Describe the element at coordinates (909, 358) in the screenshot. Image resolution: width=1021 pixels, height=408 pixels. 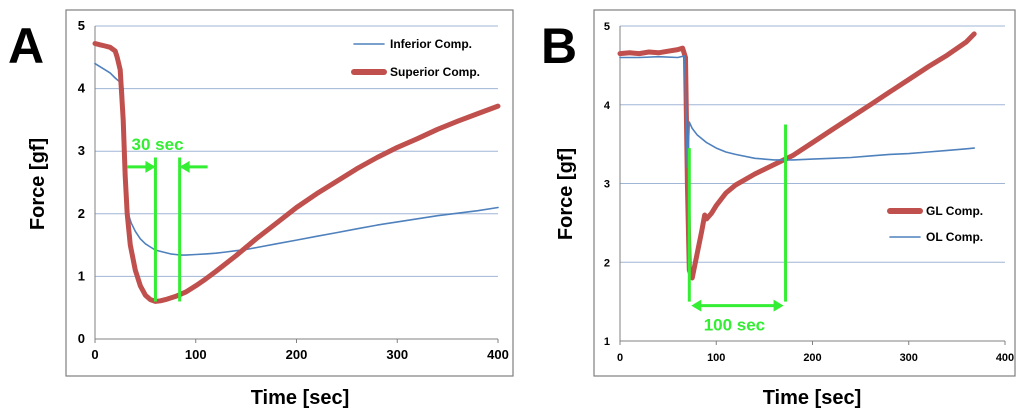
I see `panel-b-x-tick-label: 300` at that location.